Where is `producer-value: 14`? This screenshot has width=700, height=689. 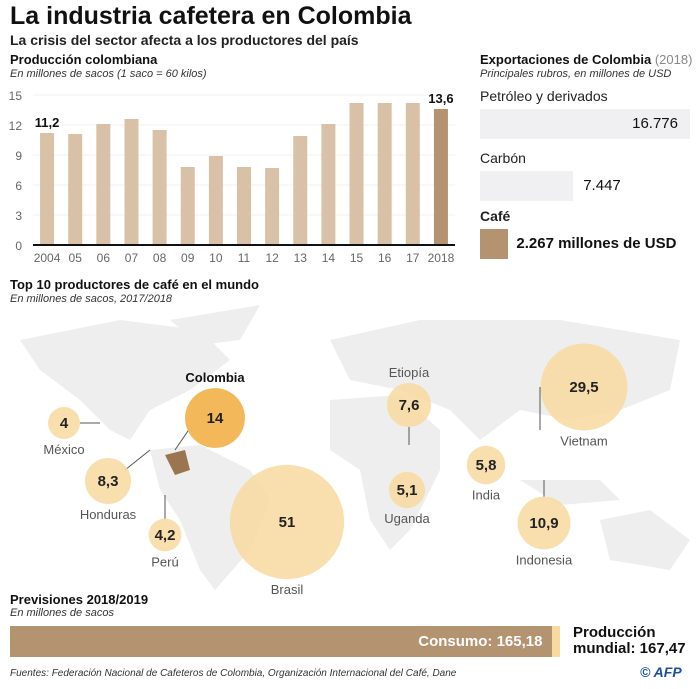
producer-value: 14 is located at coordinates (215, 418).